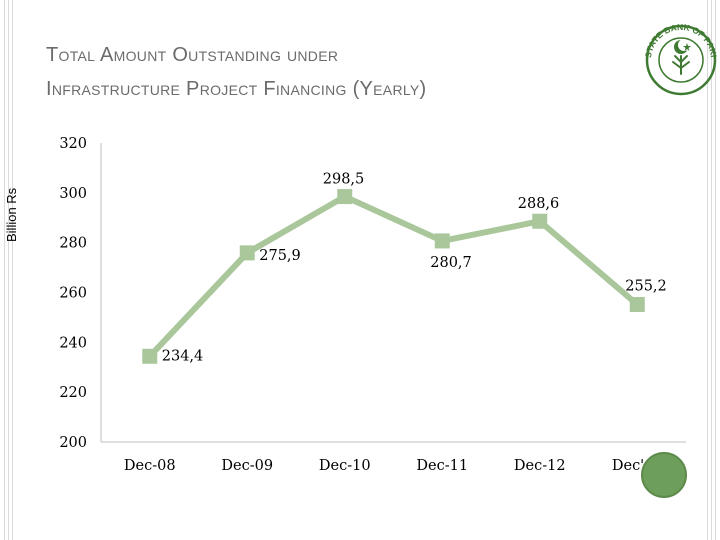  Describe the element at coordinates (73, 294) in the screenshot. I see `y-tick-label: 260` at that location.